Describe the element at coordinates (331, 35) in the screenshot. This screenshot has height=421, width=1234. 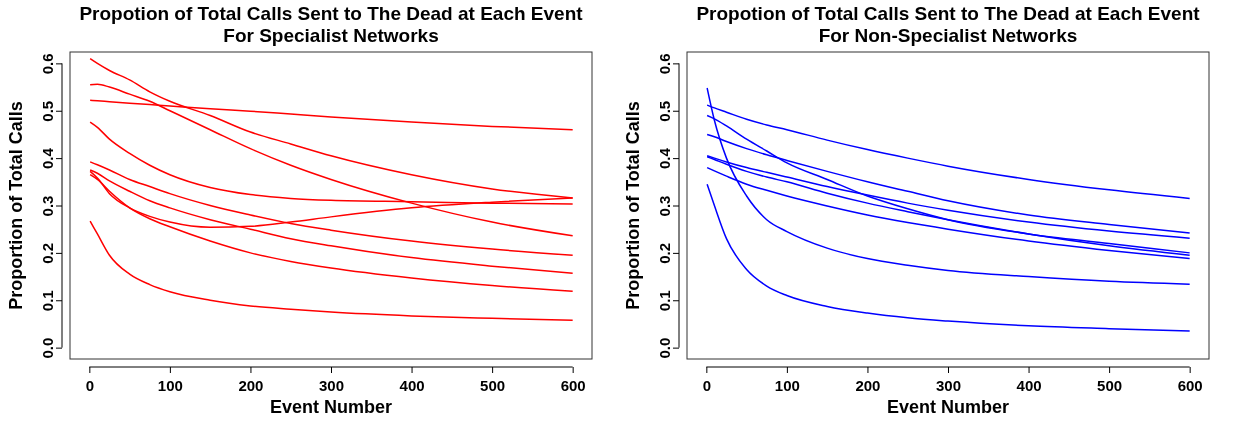
I see `chart-subtitle: For Specialist Networks` at that location.